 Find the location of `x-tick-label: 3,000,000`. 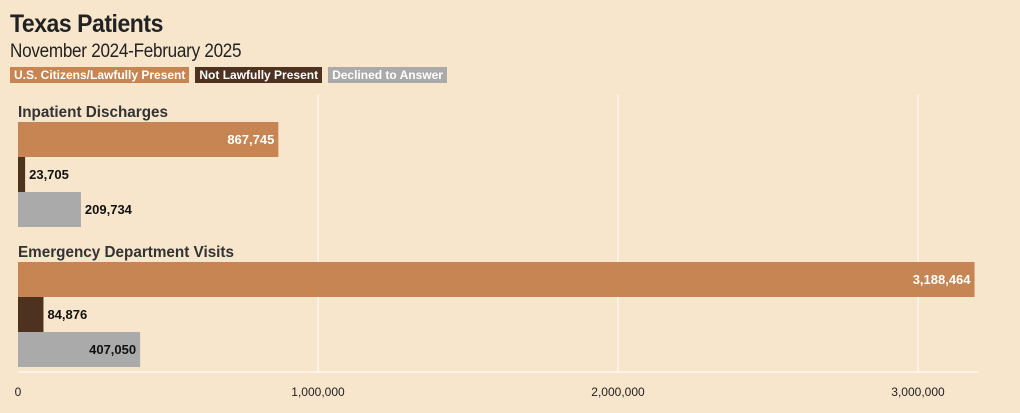

x-tick-label: 3,000,000 is located at coordinates (918, 392).